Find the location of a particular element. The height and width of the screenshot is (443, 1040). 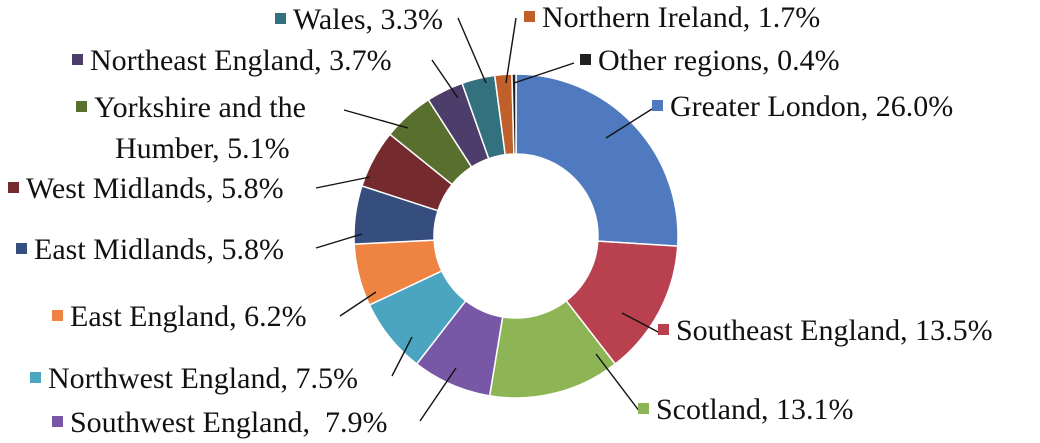

slice-label: East England, 6.2% is located at coordinates (188, 316).